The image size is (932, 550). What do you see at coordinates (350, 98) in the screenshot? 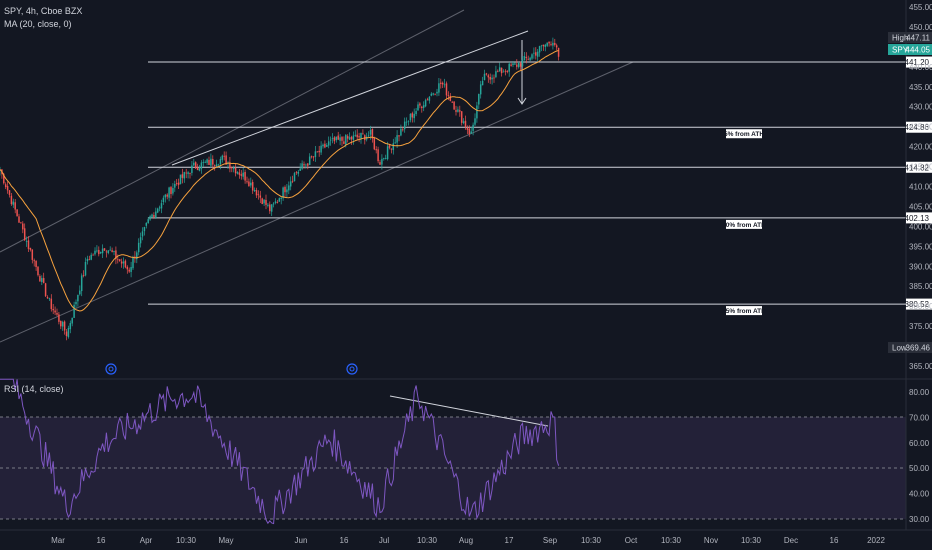
I see `resistance-trendline` at bounding box center [350, 98].